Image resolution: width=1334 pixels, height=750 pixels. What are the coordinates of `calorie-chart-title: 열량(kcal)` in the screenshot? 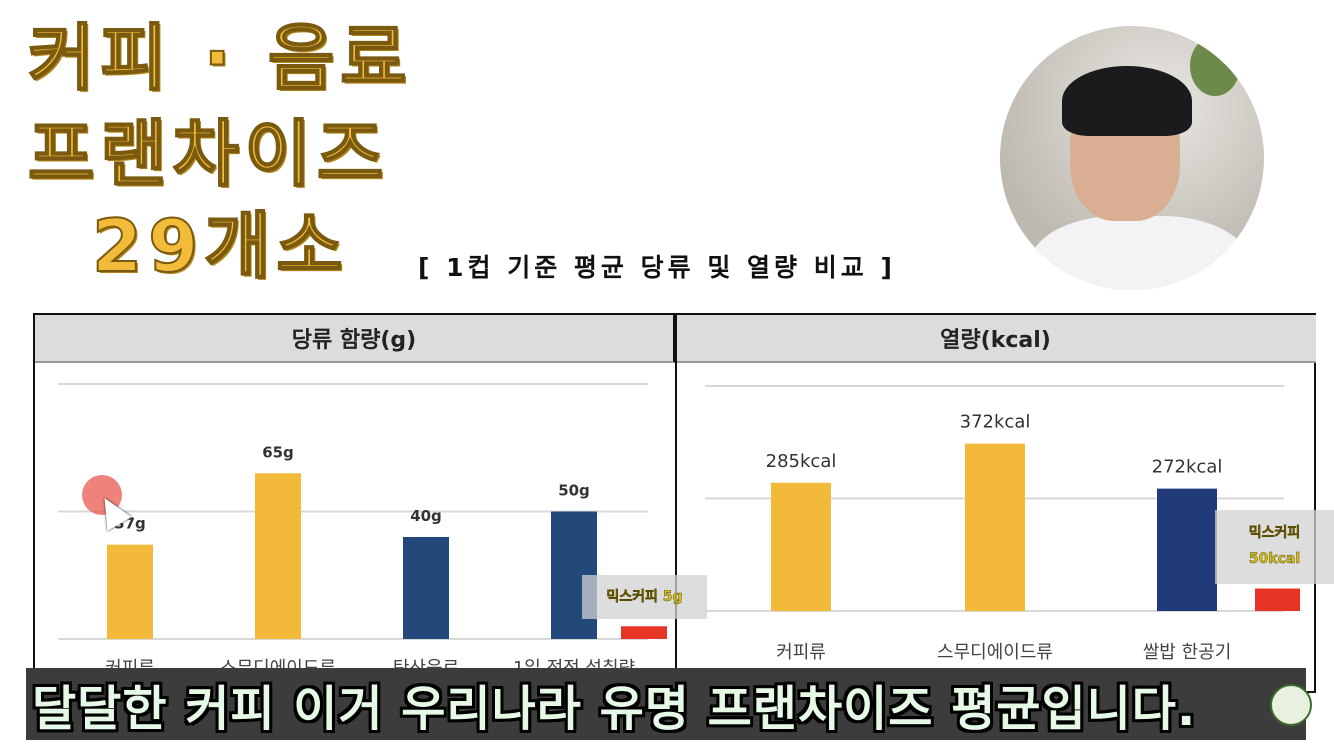 It's located at (995, 339).